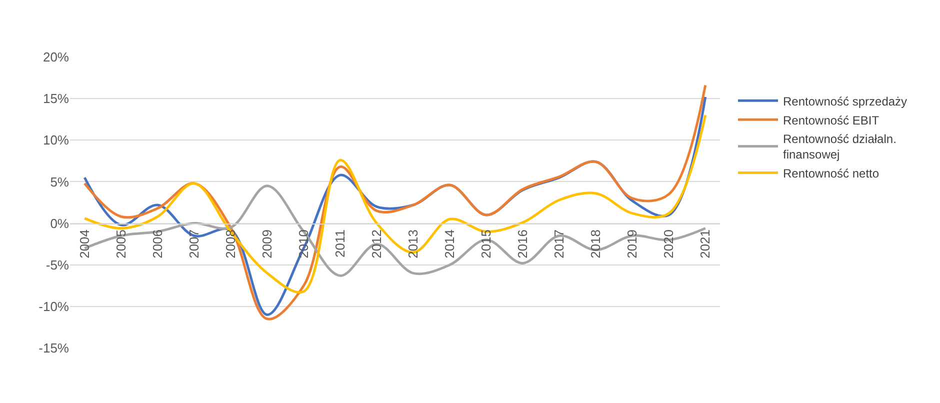  Describe the element at coordinates (486, 243) in the screenshot. I see `x-tick-label: 2015` at that location.